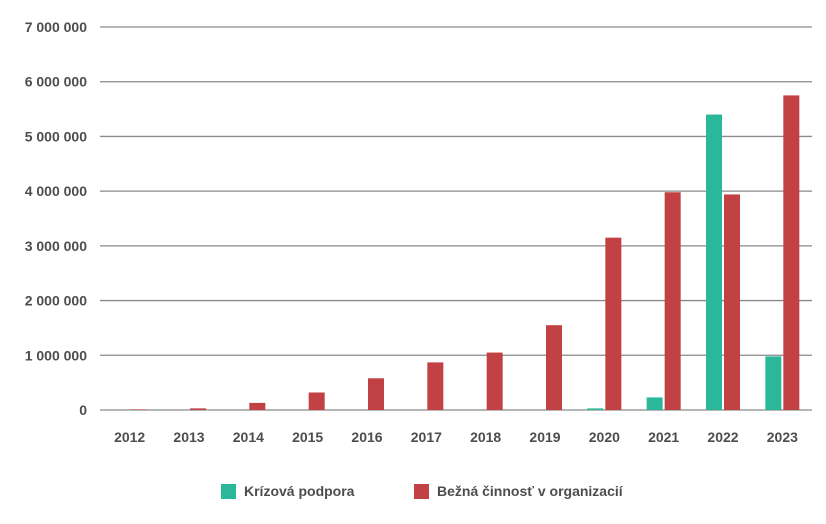  I want to click on x-tick-label: 2014, so click(248, 437).